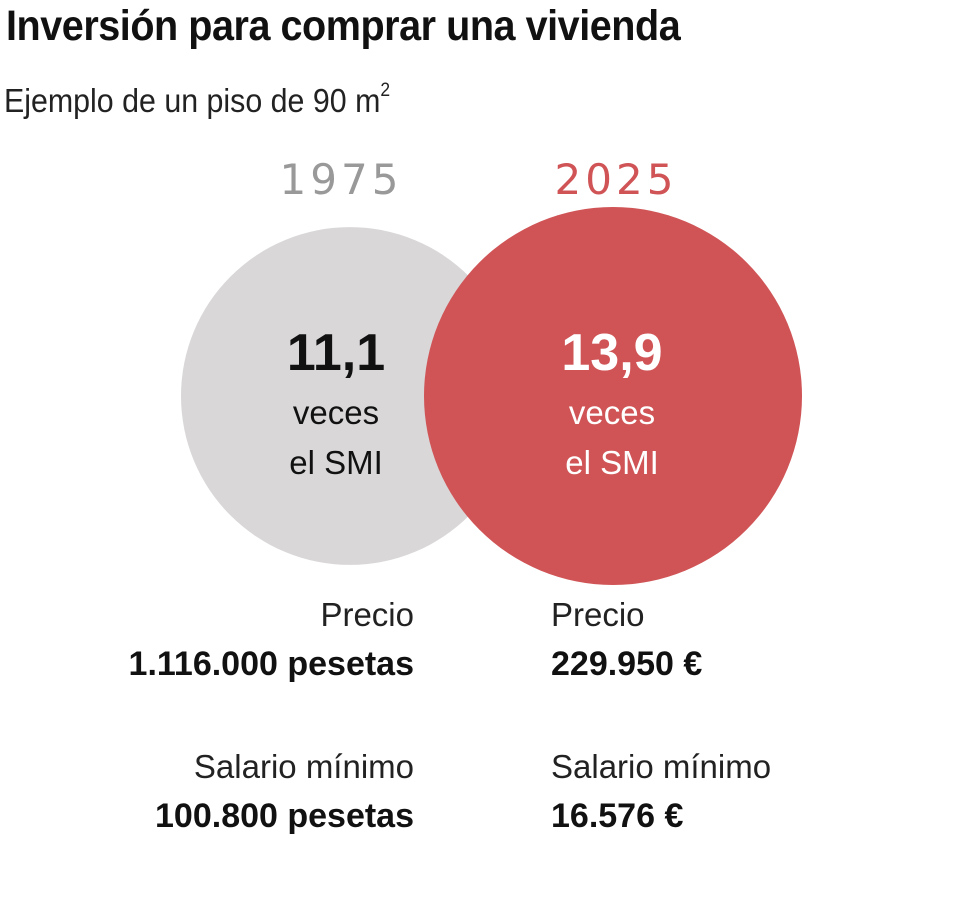 The width and height of the screenshot is (960, 897). Describe the element at coordinates (336, 353) in the screenshot. I see `value-label-1975: 11,1` at that location.